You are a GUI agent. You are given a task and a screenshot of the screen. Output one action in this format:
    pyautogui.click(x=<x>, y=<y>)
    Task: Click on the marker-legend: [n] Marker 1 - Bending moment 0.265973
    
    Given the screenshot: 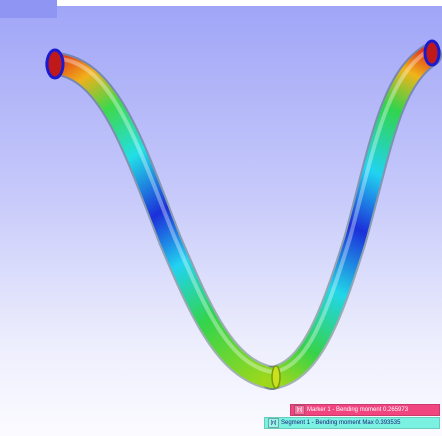 What is the action you would take?
    pyautogui.click(x=365, y=410)
    